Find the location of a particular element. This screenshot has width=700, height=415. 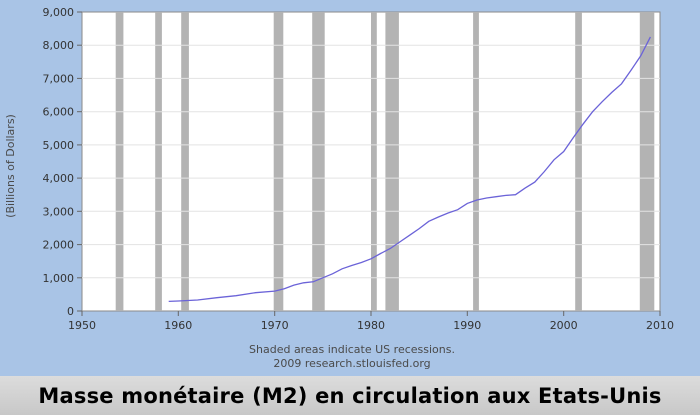

y-tick-label-3: 3,000 is located at coordinates (59, 211).